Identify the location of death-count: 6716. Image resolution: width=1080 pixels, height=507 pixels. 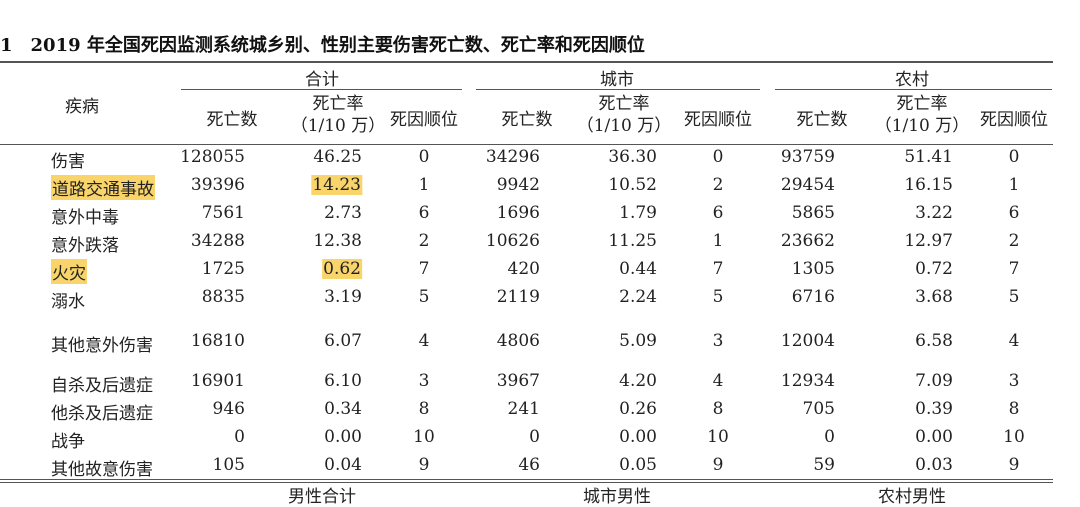
(813, 297).